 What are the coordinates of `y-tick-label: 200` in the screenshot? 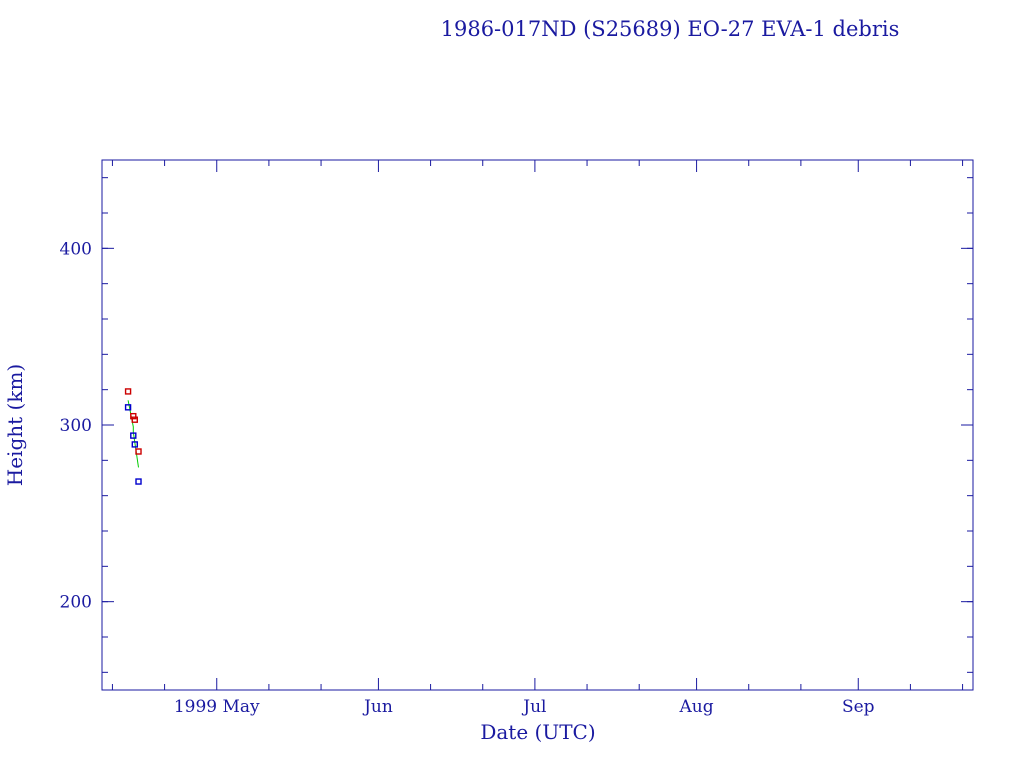 It's located at (76, 603).